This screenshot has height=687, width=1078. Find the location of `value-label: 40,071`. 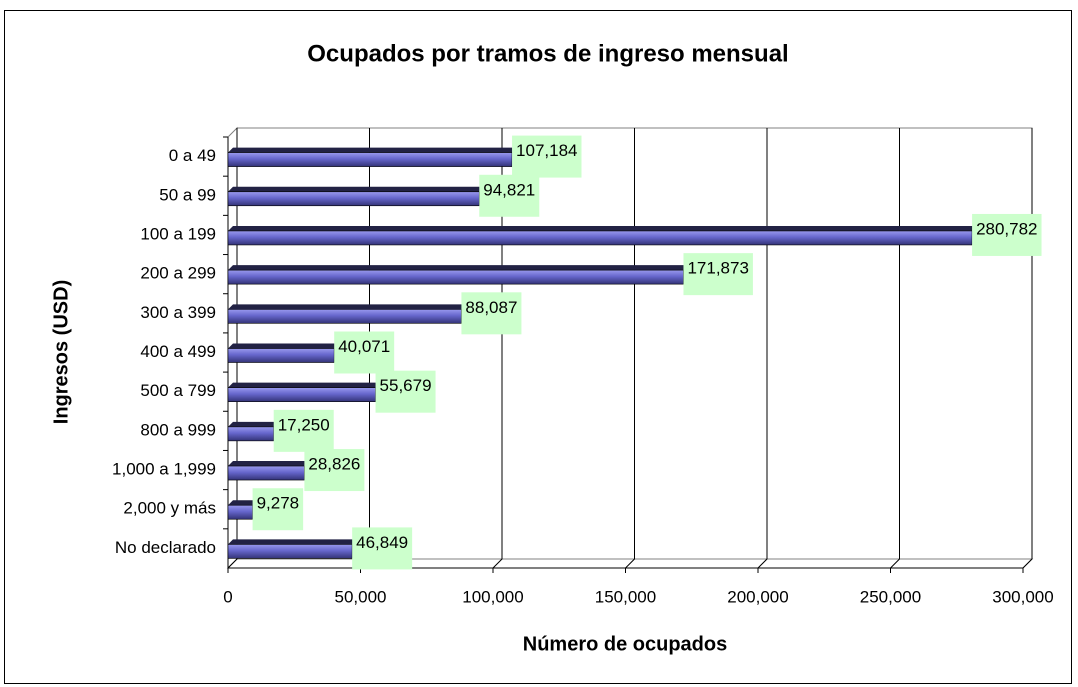

value-label: 40,071 is located at coordinates (364, 346).